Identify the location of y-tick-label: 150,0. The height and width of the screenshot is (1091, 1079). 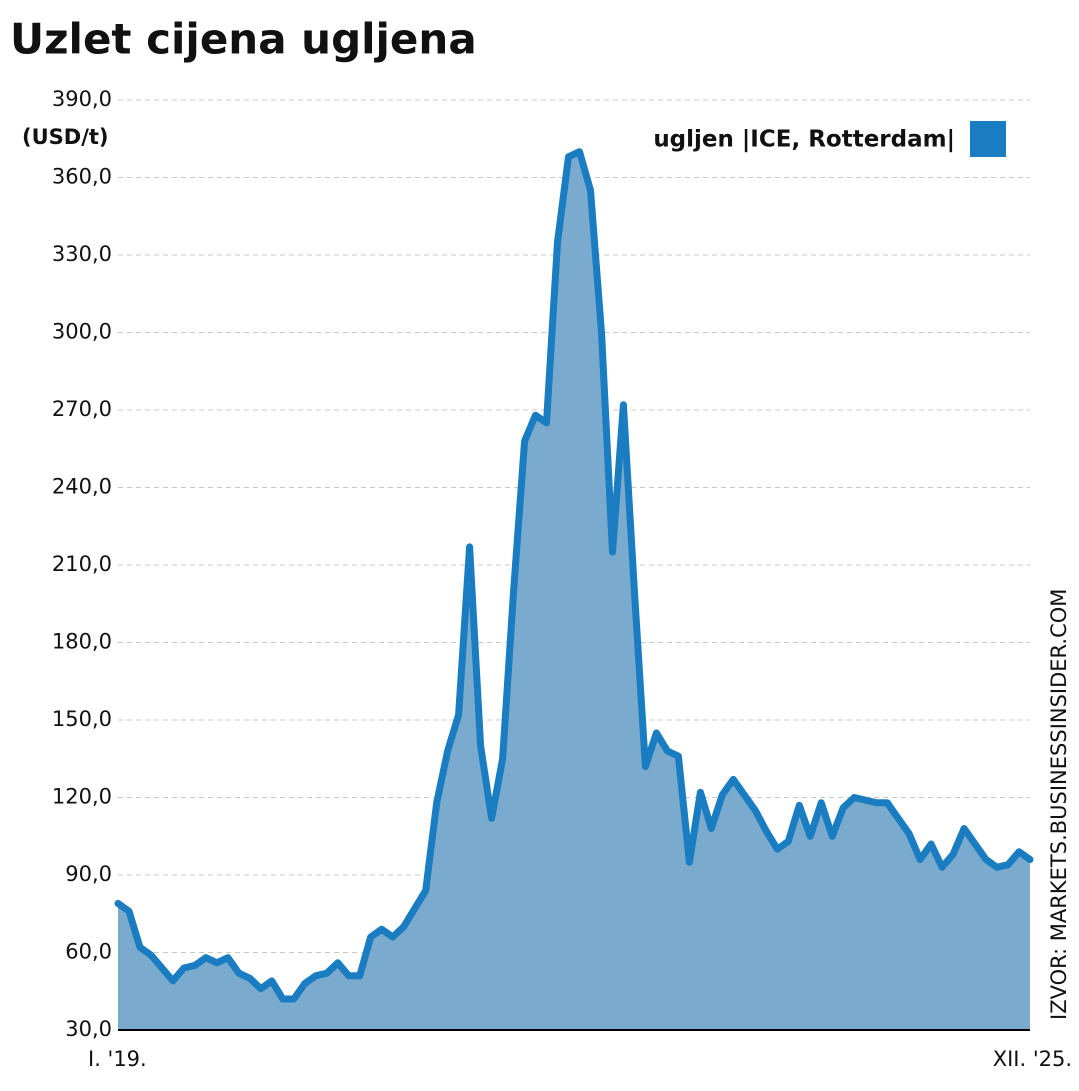
(82, 719).